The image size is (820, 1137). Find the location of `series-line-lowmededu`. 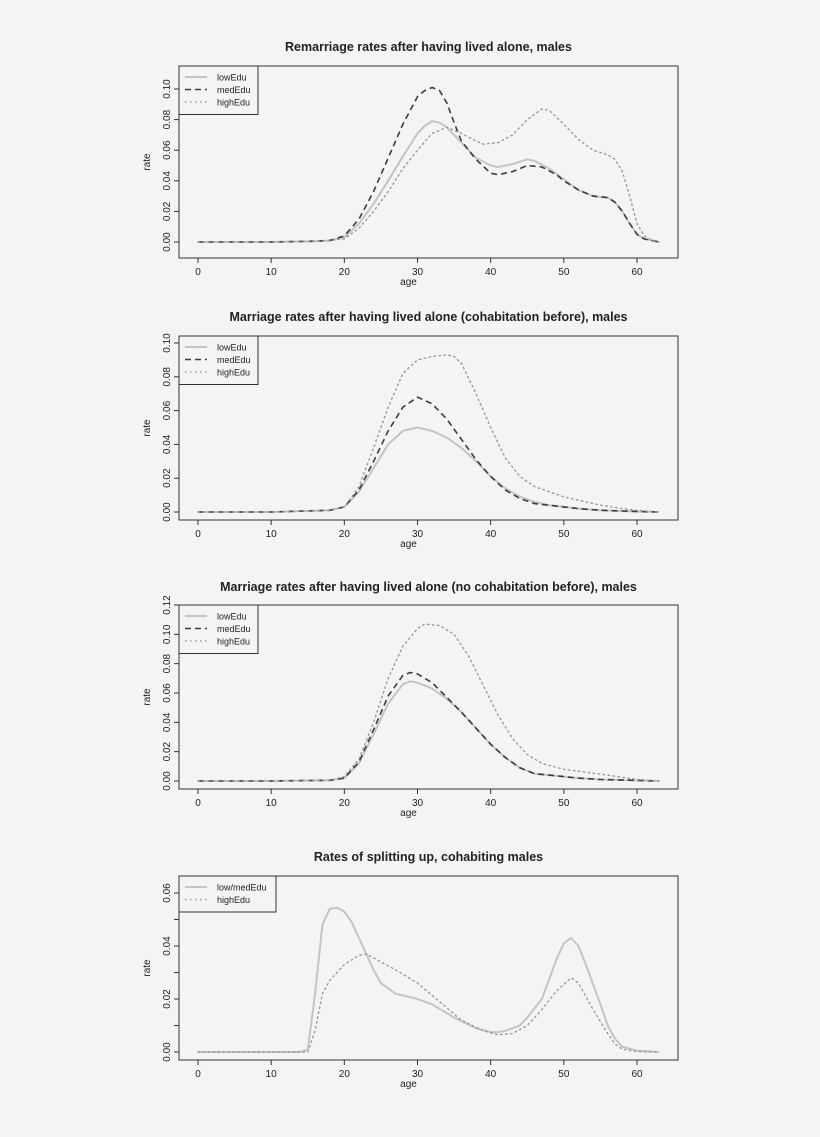

series-line-lowmededu is located at coordinates (429, 979).